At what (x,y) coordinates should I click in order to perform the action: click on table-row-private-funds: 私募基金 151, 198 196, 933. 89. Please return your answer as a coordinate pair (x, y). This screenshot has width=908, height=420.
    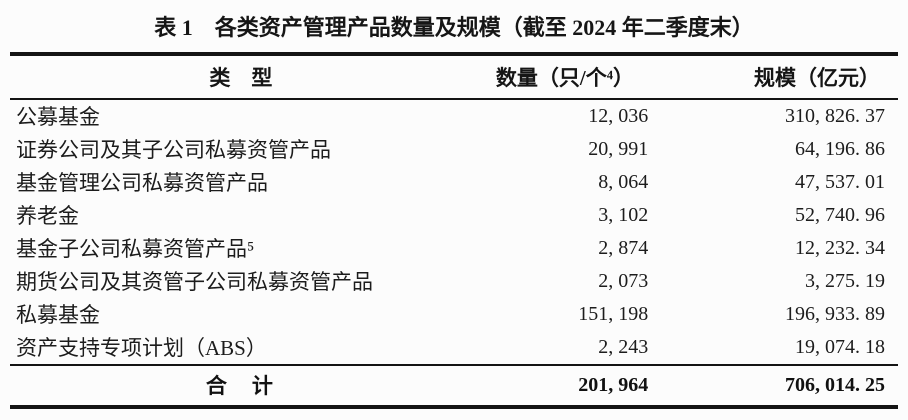
    Looking at the image, I should click on (454, 314).